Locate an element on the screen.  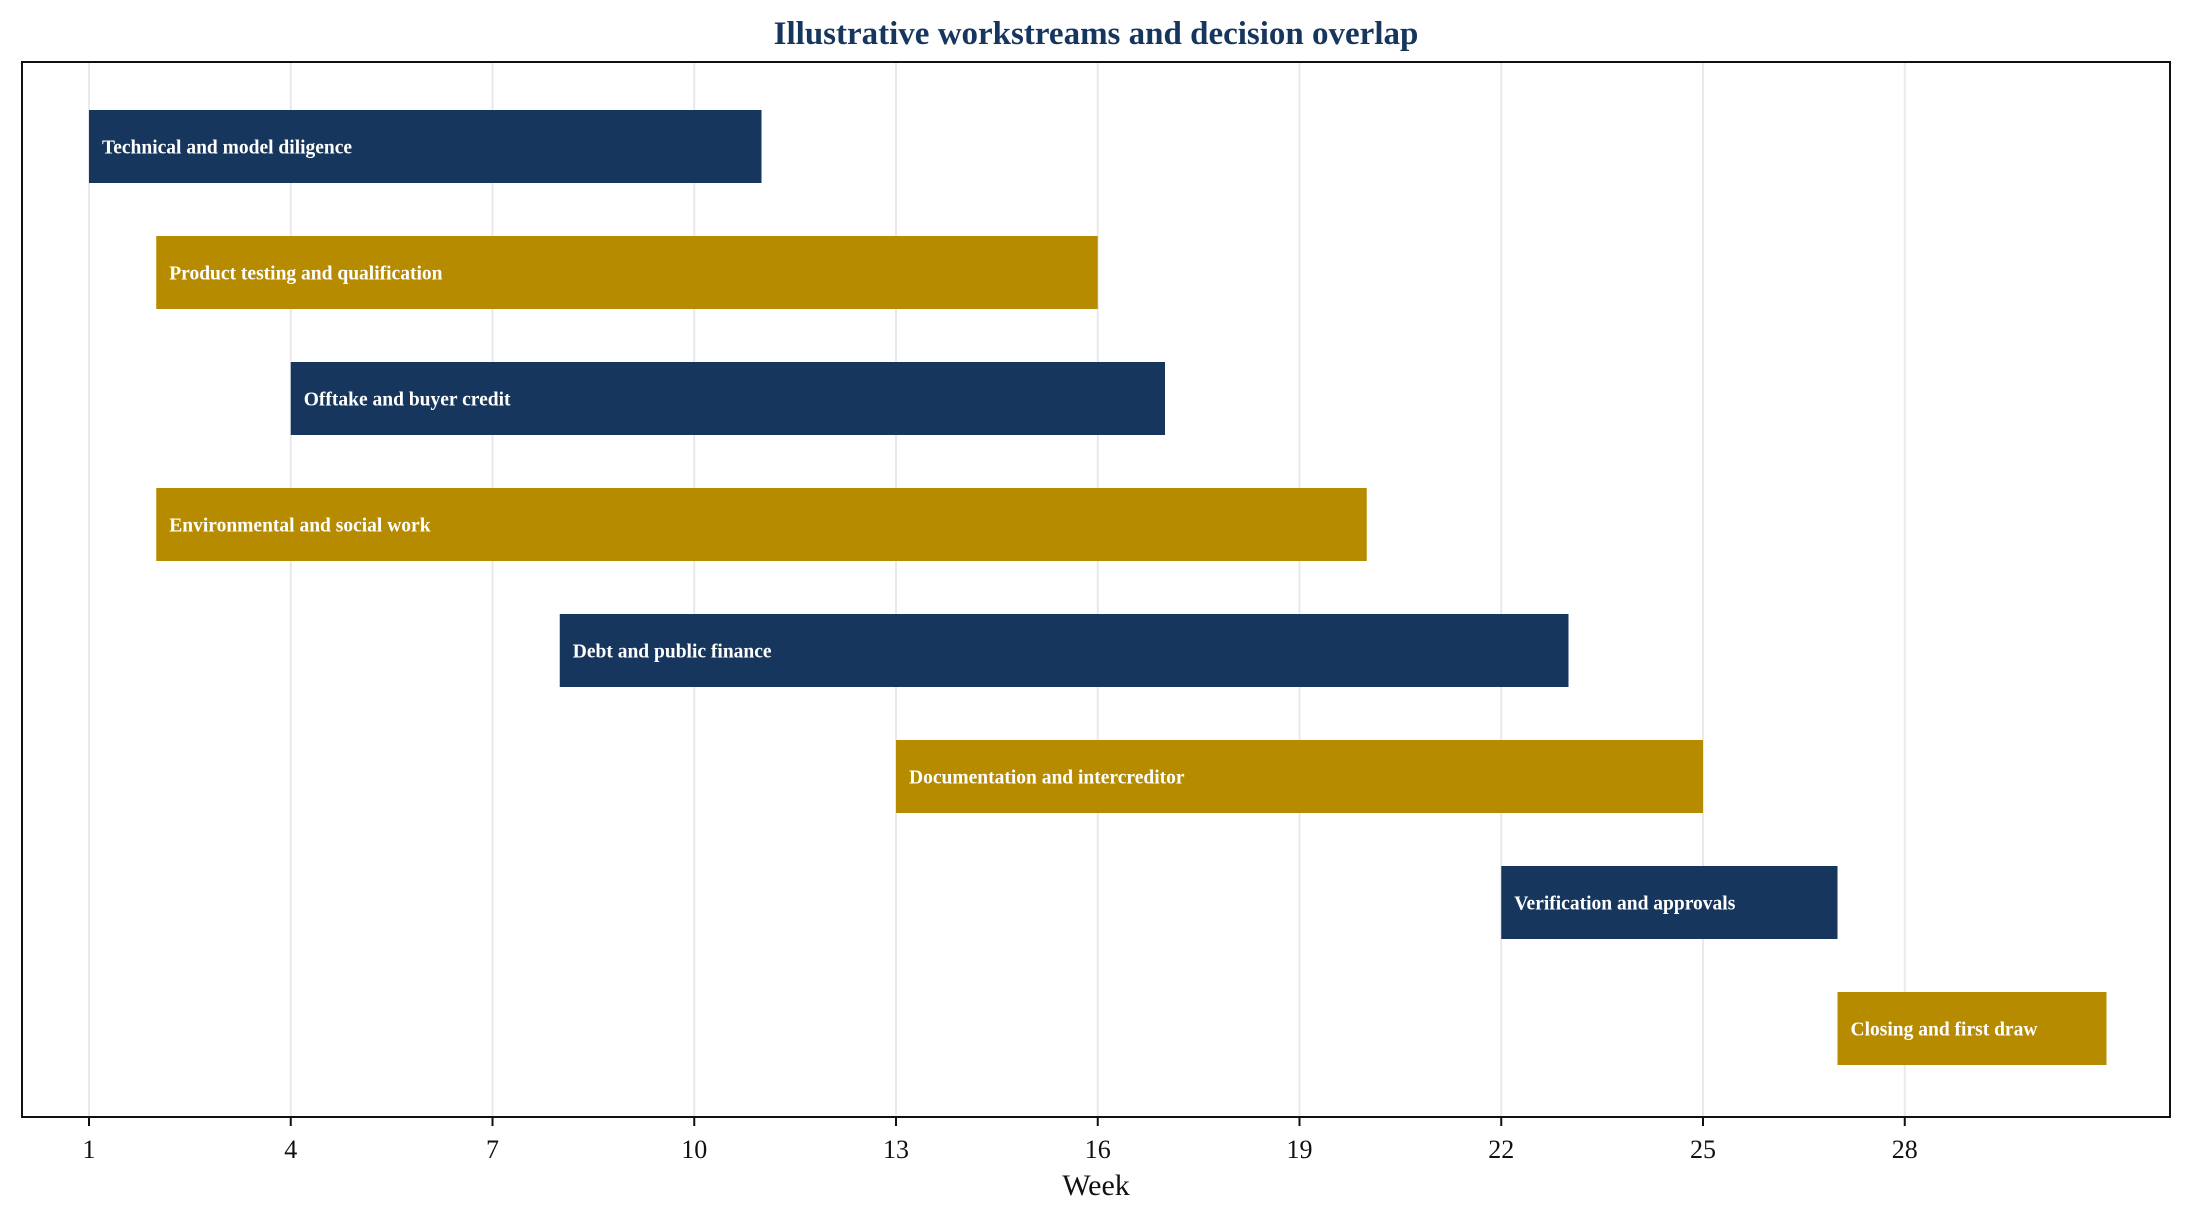
x-tick-label-16: 16 is located at coordinates (1098, 1149).